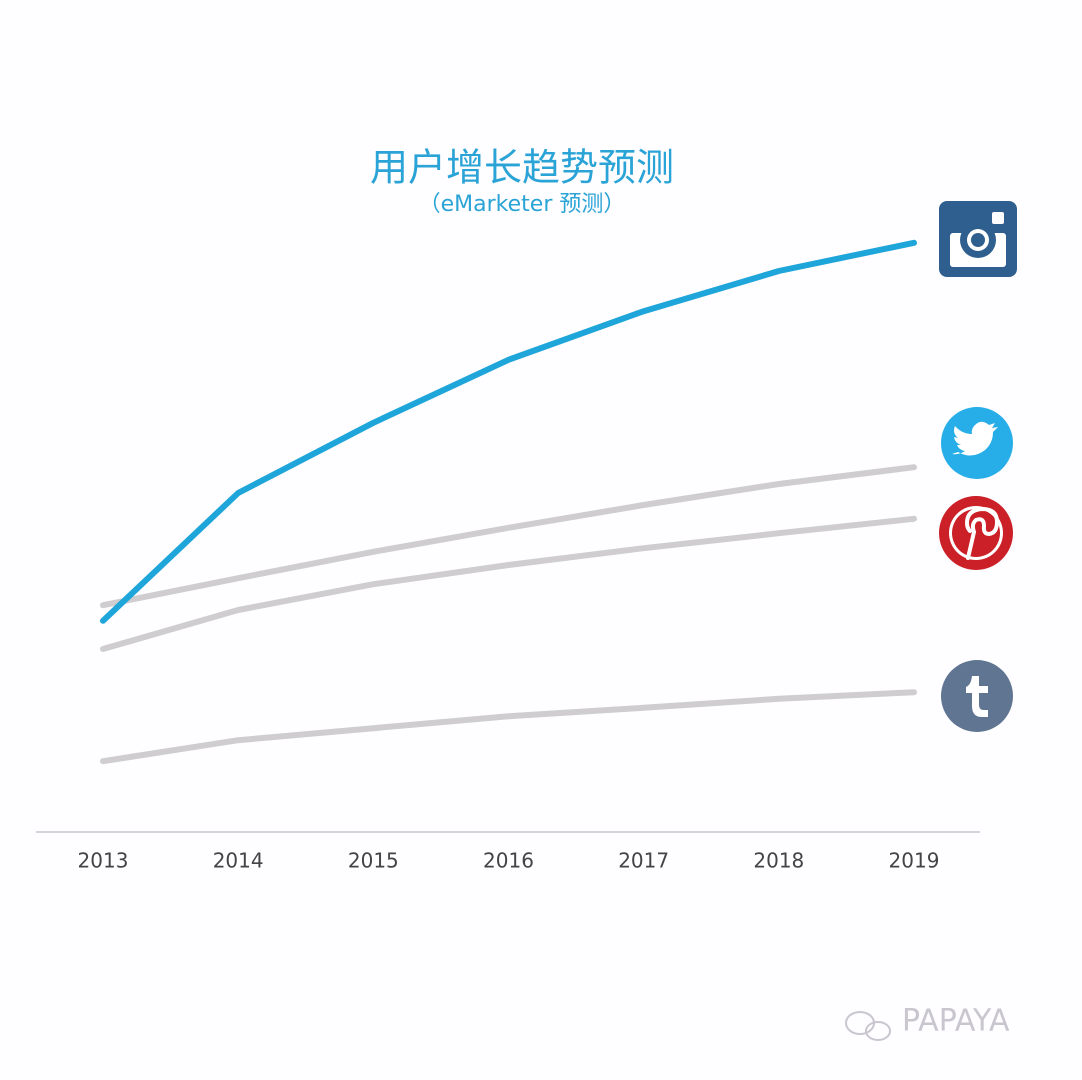  What do you see at coordinates (914, 861) in the screenshot?
I see `x-tick-label: 2019` at bounding box center [914, 861].